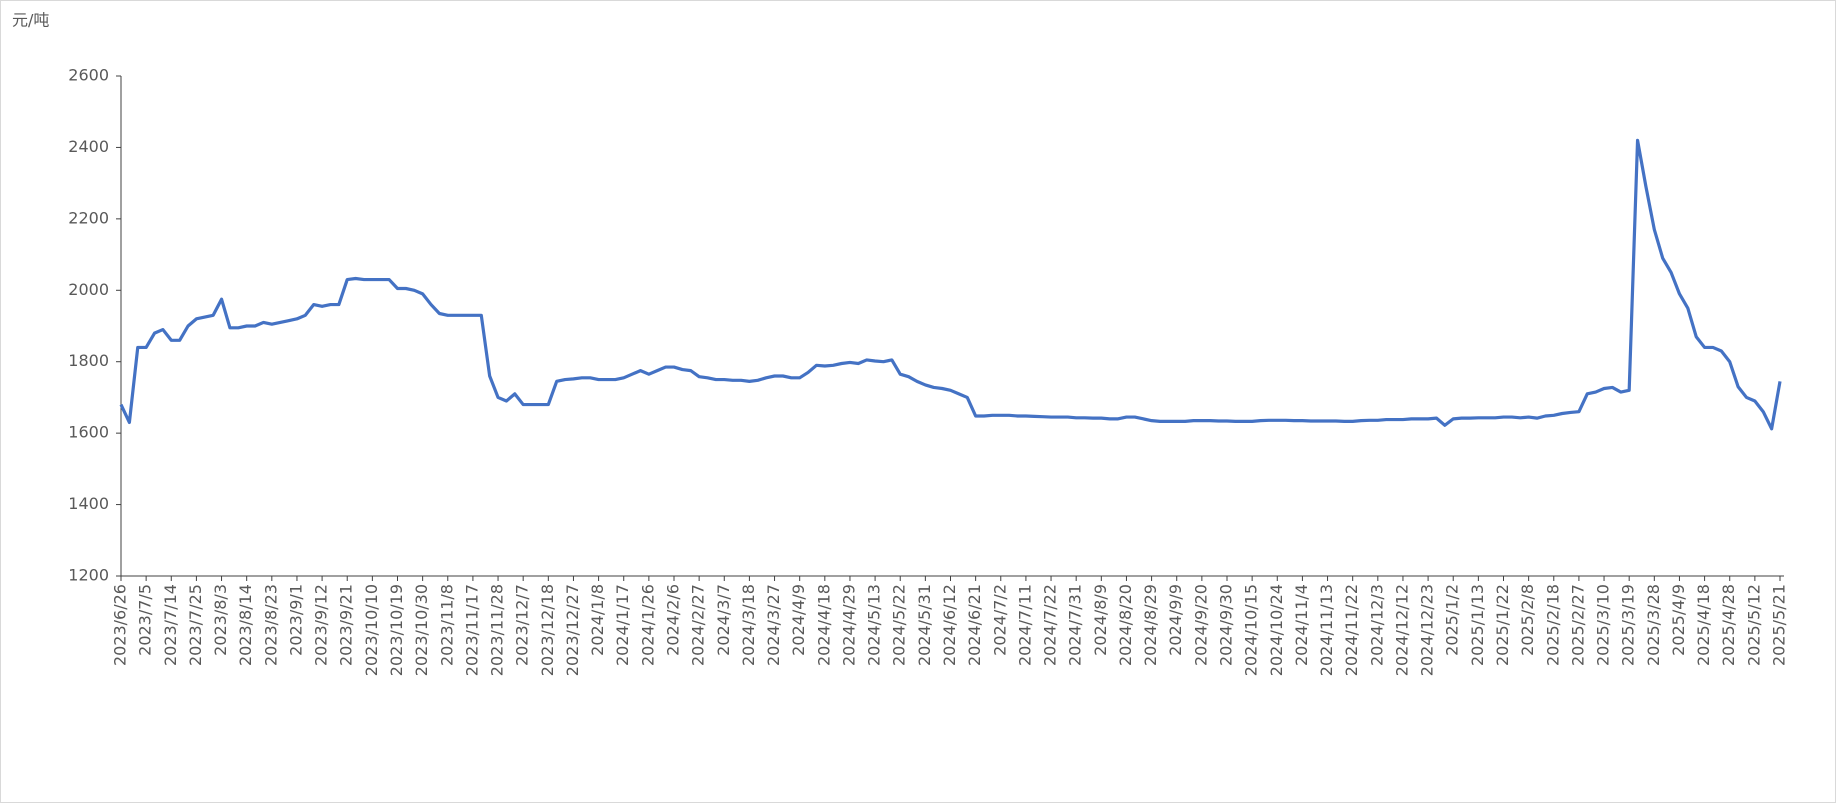 The height and width of the screenshot is (803, 1836). Describe the element at coordinates (1301, 625) in the screenshot. I see `x-tick-label: 2024/11/4` at that location.